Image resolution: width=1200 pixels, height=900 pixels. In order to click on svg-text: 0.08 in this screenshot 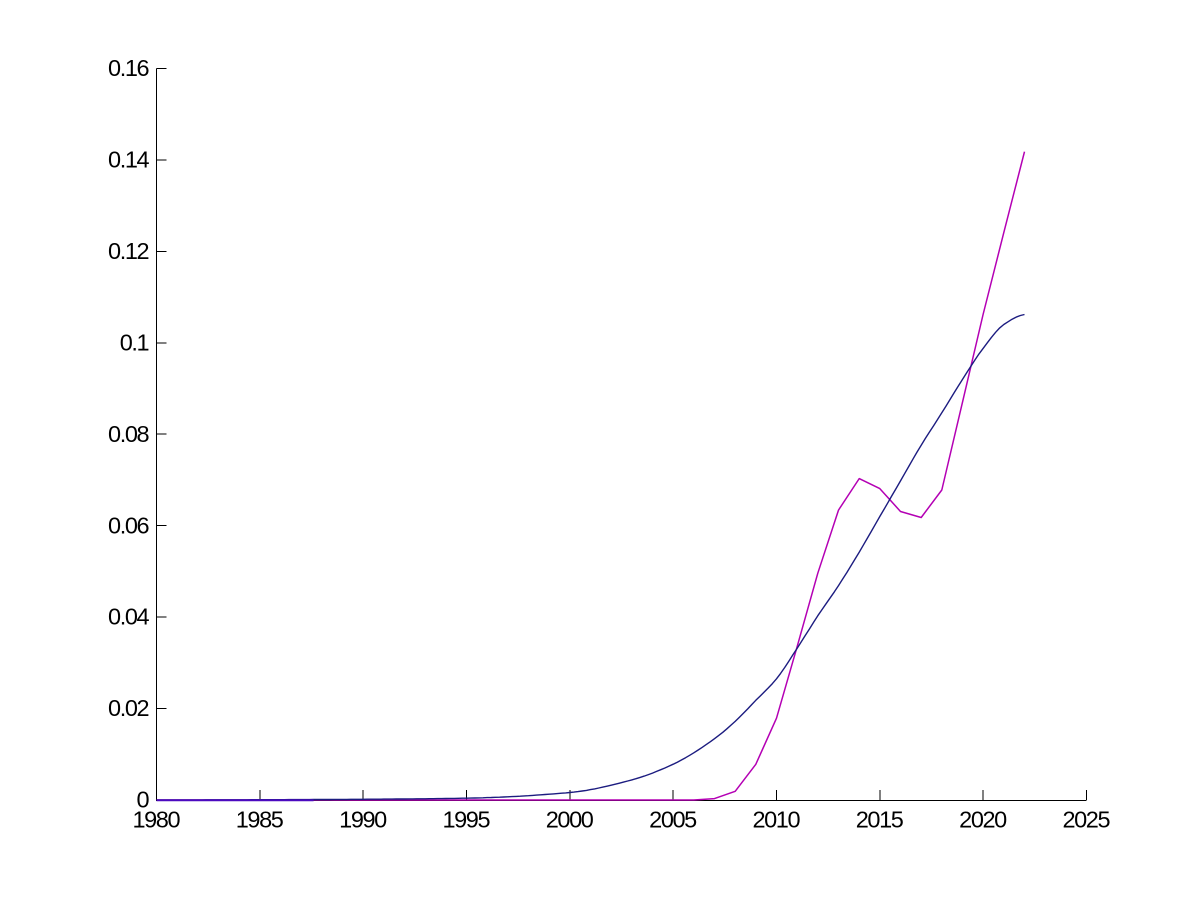, I will do `click(128, 434)`.